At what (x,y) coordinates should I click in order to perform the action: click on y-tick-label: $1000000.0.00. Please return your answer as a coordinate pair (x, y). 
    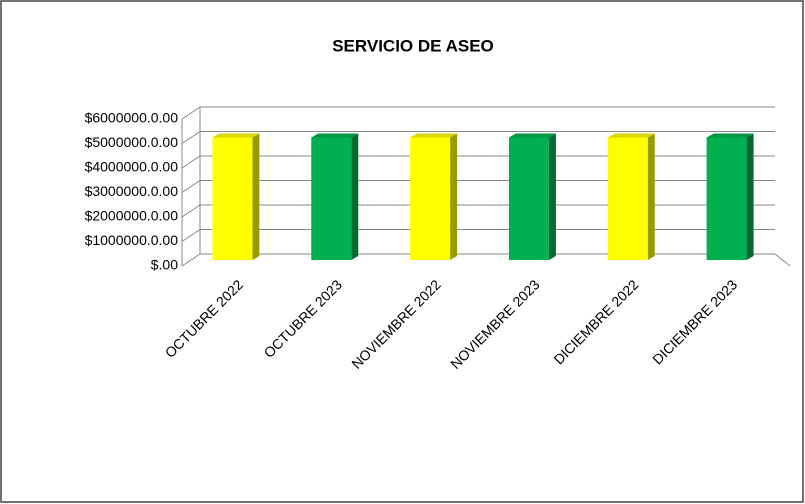
    Looking at the image, I should click on (132, 240).